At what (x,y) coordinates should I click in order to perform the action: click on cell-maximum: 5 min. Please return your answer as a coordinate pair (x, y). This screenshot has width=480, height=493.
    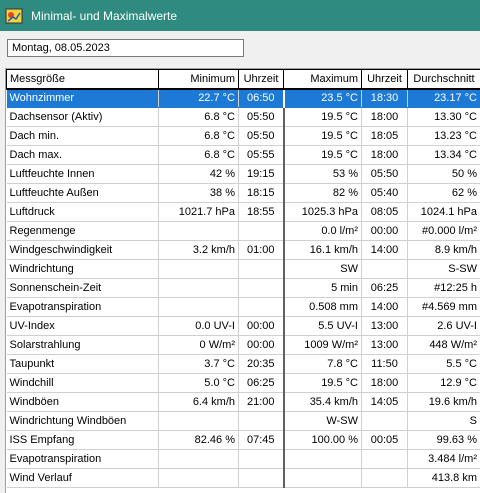
    Looking at the image, I should click on (322, 288).